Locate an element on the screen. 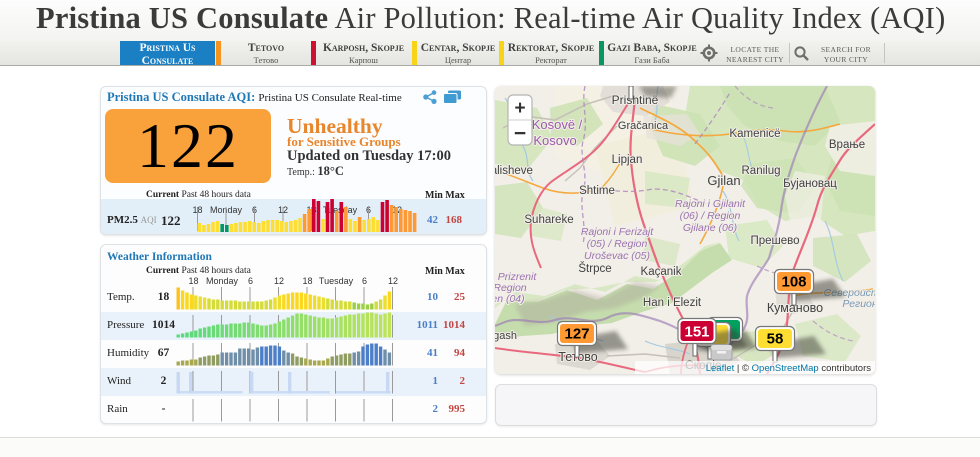  svg-text: 108 is located at coordinates (793, 282).